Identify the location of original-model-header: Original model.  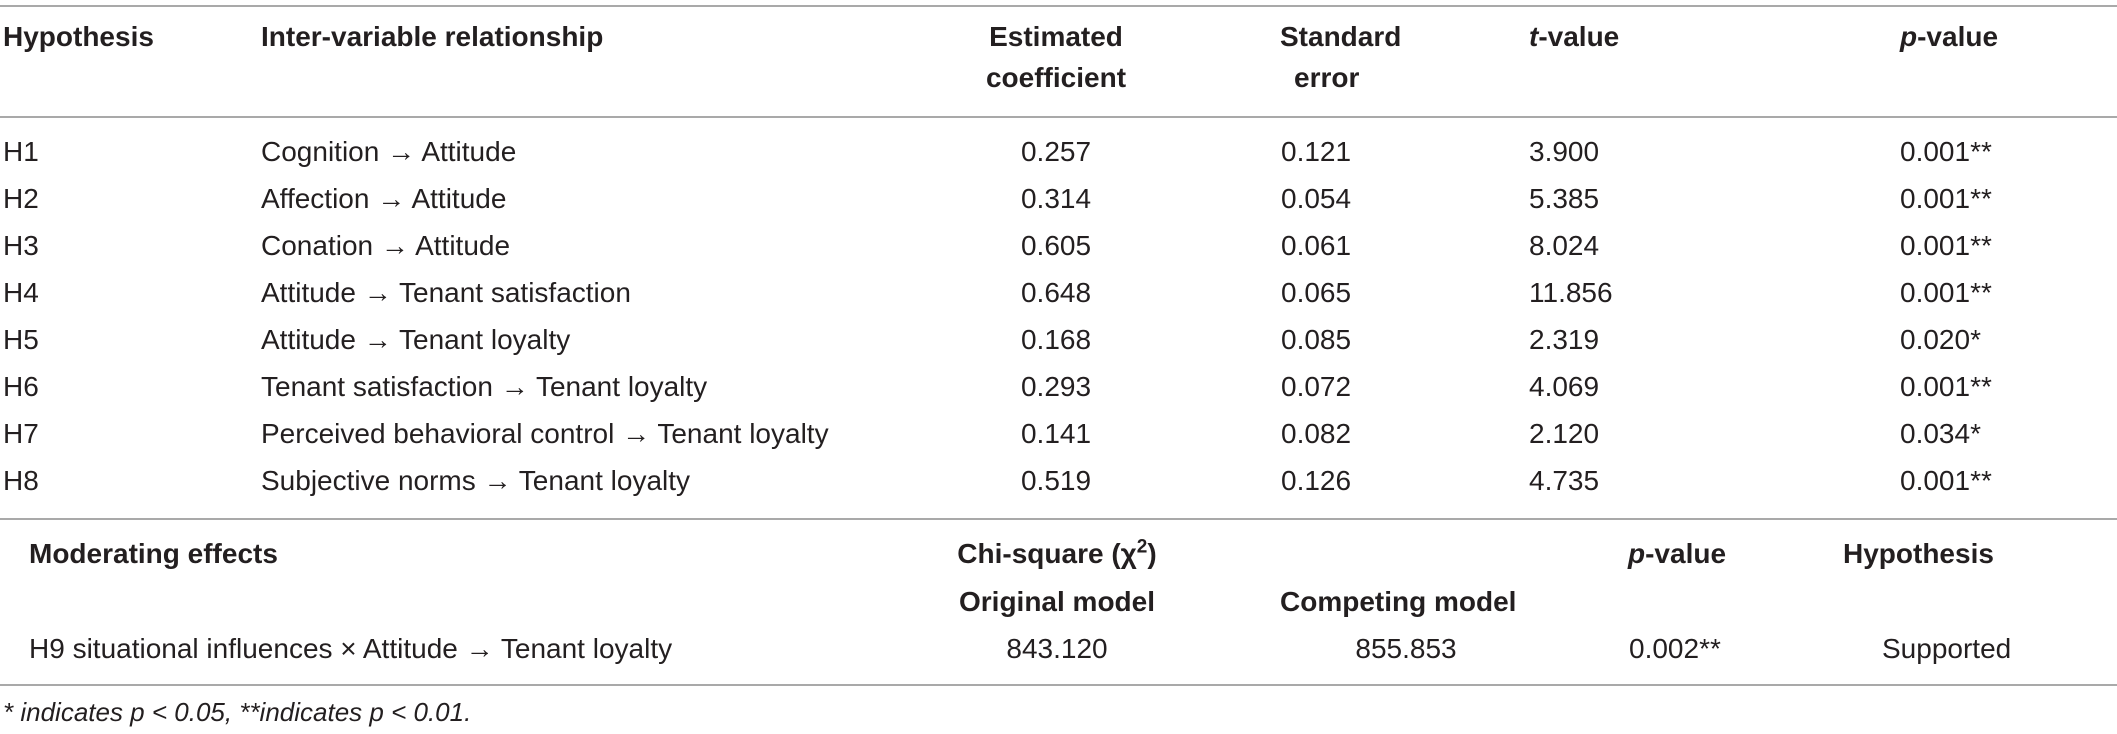
(1057, 601).